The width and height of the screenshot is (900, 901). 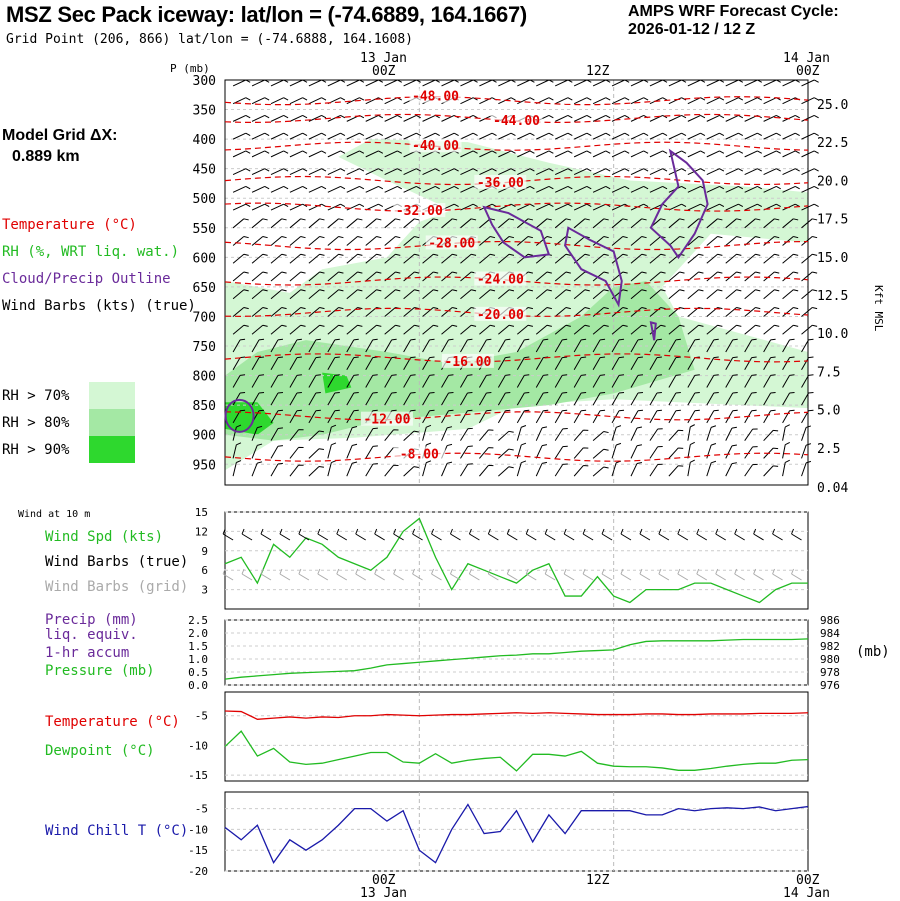 What do you see at coordinates (806, 893) in the screenshot?
I see `bottom-date-label-2: 14 Jan` at bounding box center [806, 893].